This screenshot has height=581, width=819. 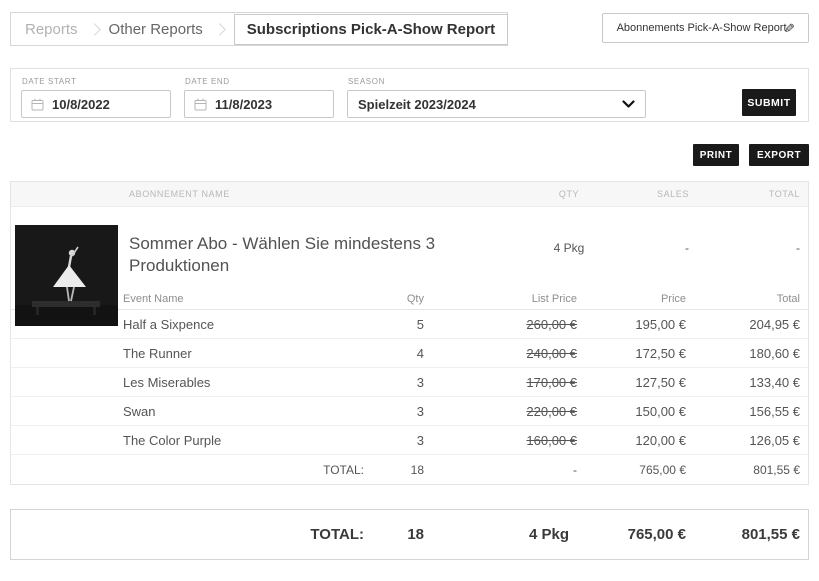 What do you see at coordinates (784, 194) in the screenshot?
I see `column-header-total: TOTAL` at bounding box center [784, 194].